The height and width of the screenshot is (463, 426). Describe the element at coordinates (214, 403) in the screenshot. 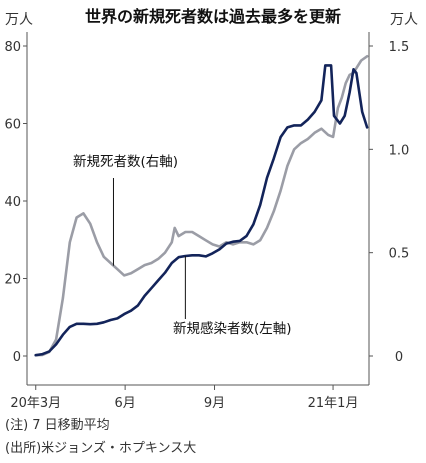

I see `x-tick-label: 9月` at that location.